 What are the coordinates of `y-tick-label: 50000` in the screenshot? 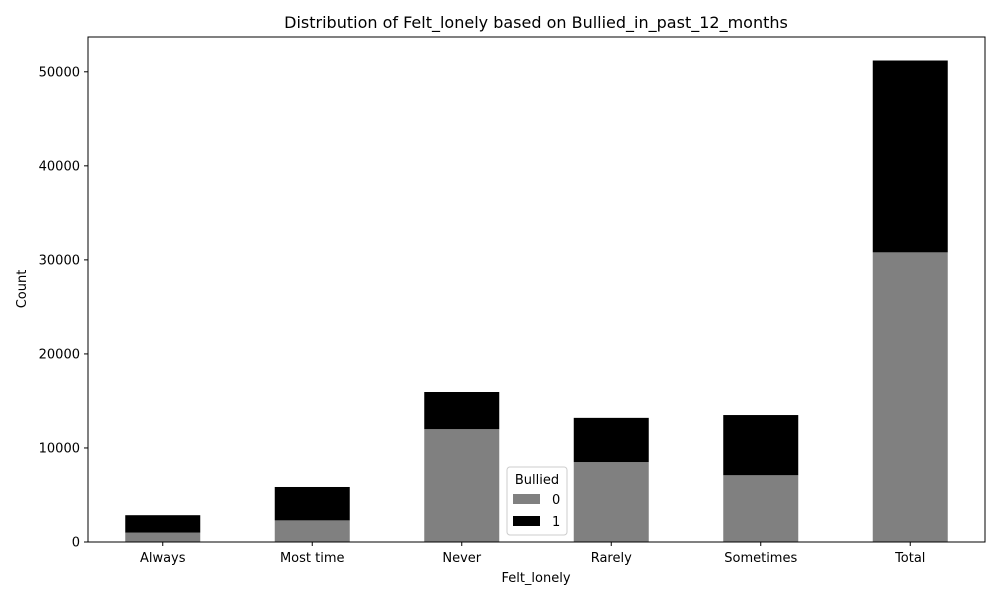 It's located at (59, 72).